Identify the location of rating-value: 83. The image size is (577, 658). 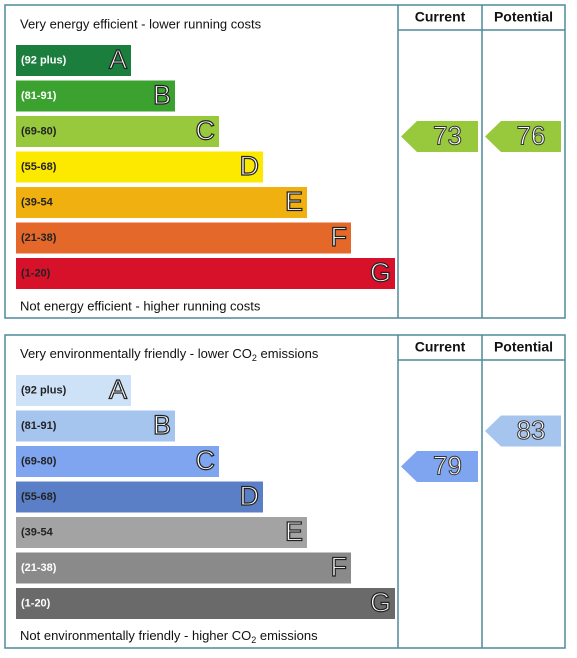
(531, 430).